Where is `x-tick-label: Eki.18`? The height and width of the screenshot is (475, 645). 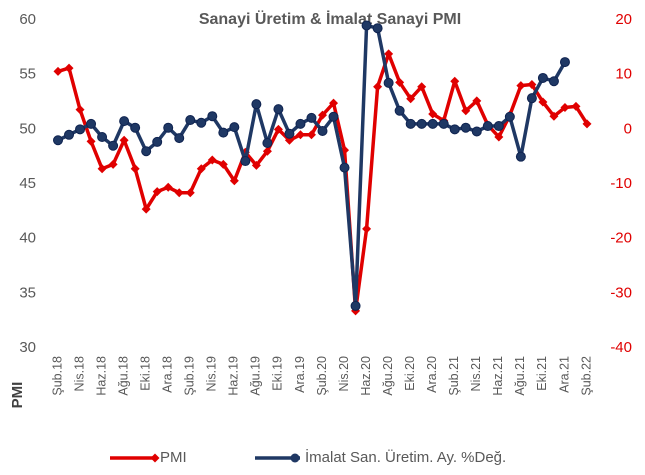 x-tick-label: Eki.18 is located at coordinates (145, 373).